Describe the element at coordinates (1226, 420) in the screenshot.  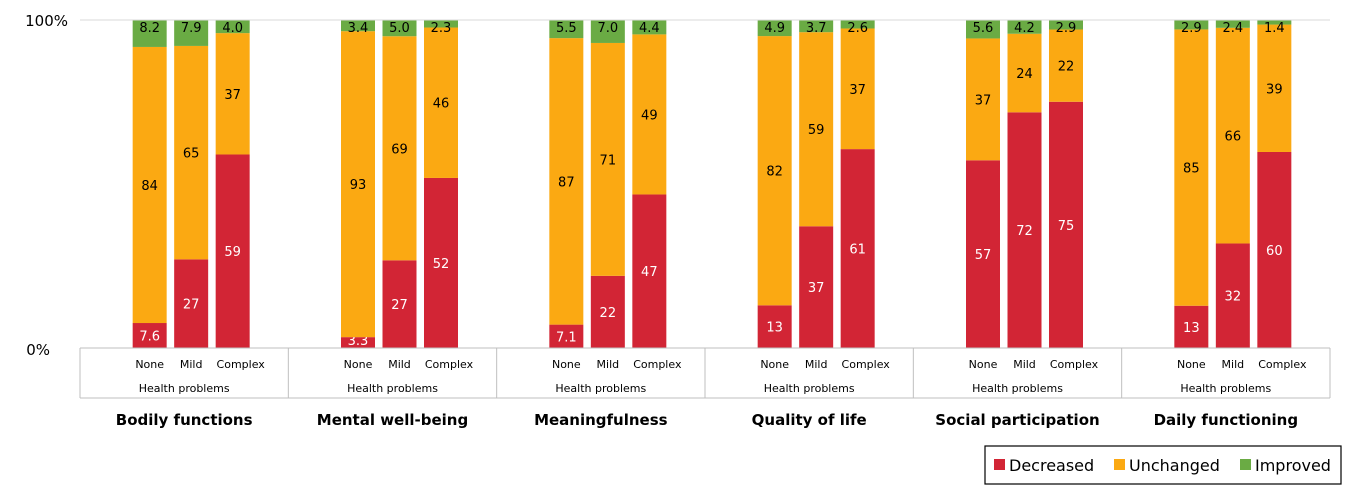
I see `group-title-daily-functioning: Daily functioning` at that location.